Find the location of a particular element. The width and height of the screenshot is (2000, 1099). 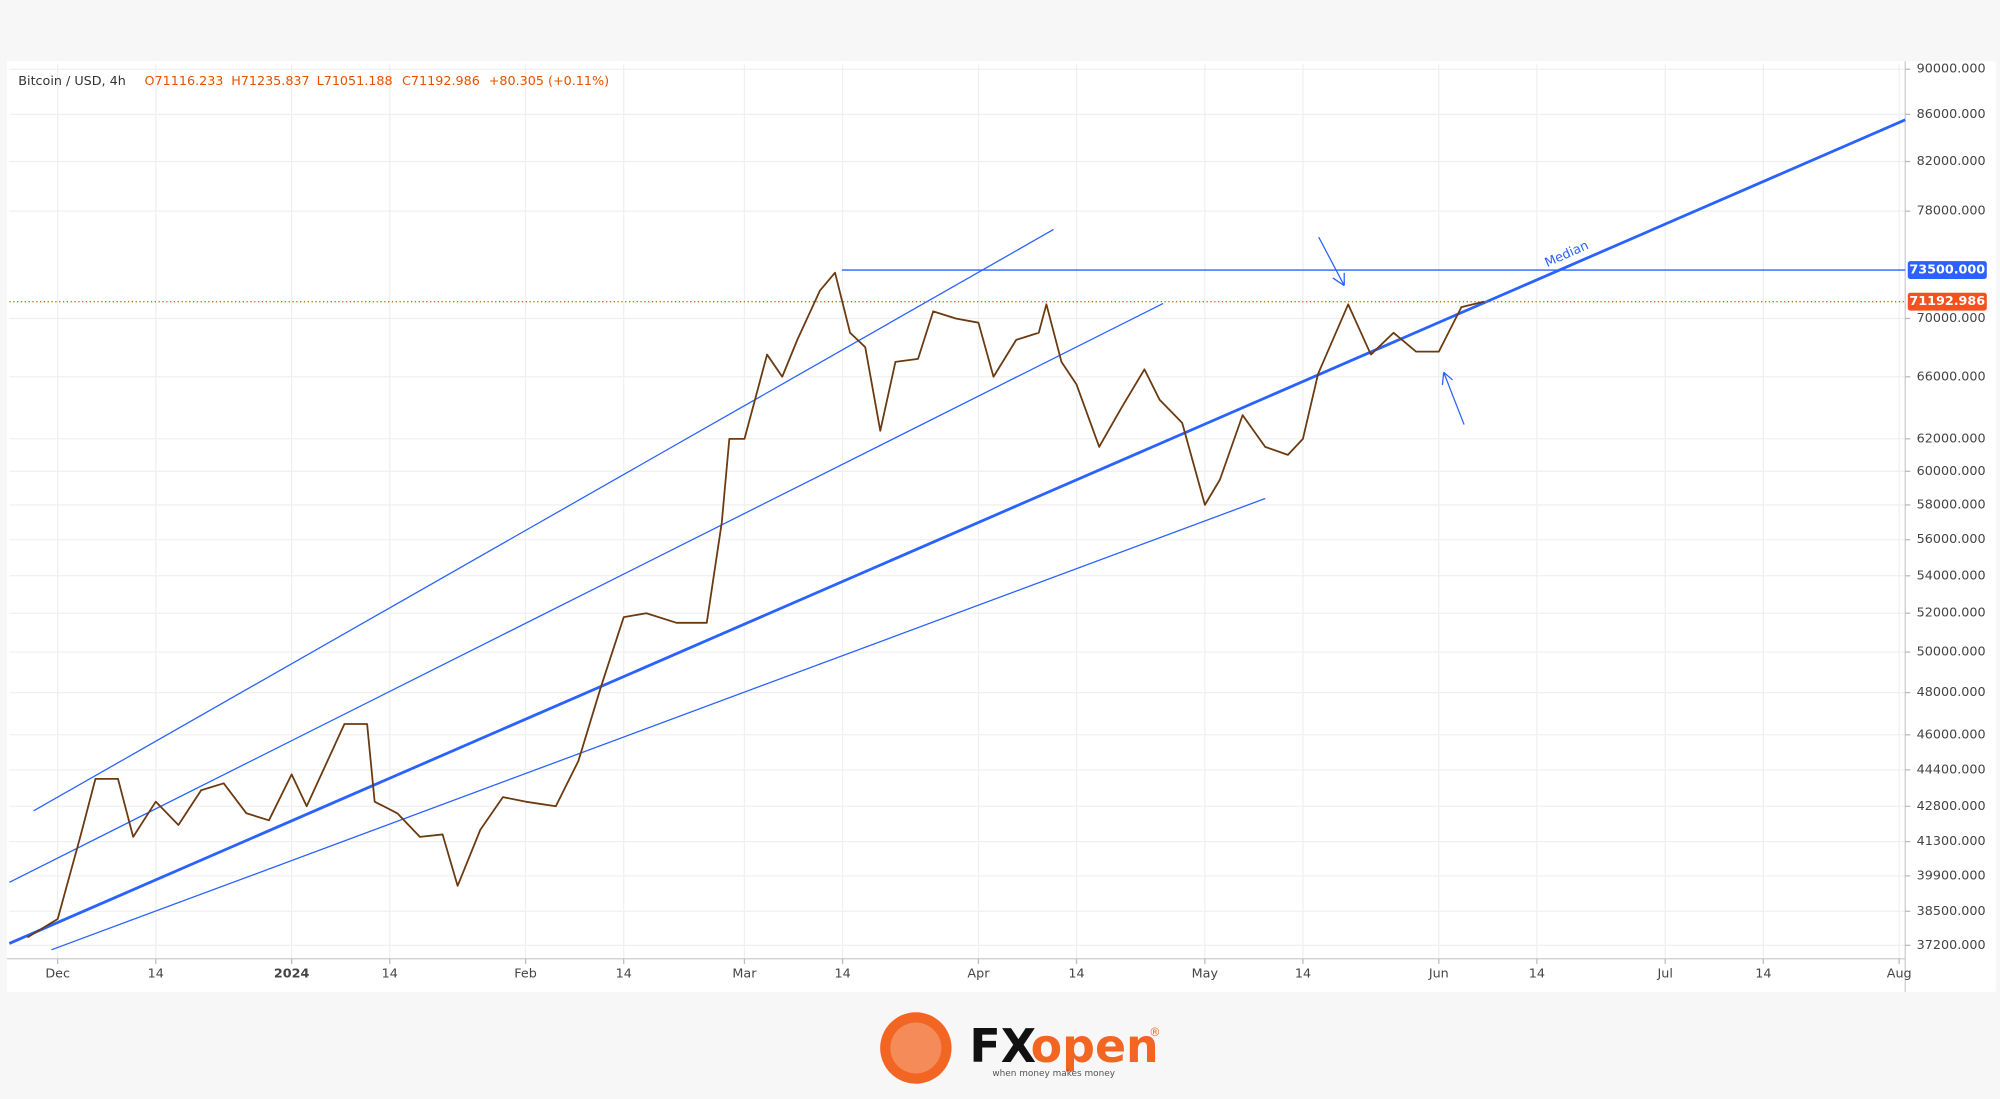

logo-emblem-inner is located at coordinates (916, 1048).